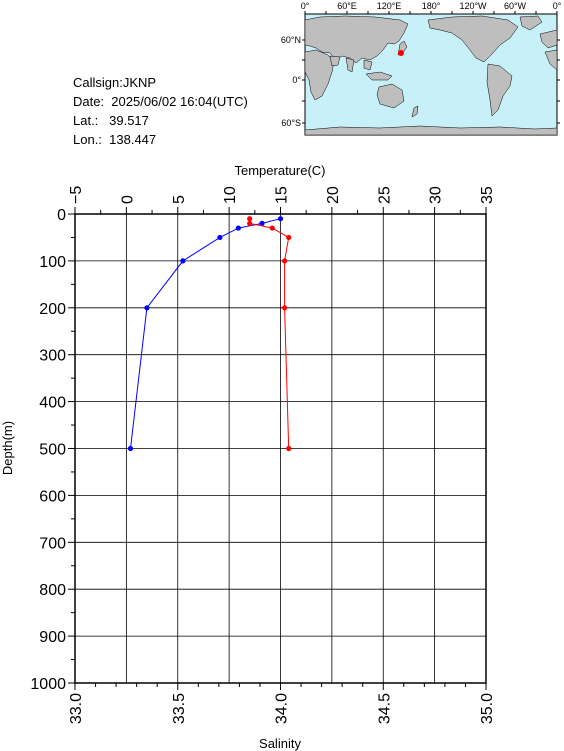 This screenshot has width=564, height=751. I want to click on temperature-tick-label: −5, so click(76, 195).